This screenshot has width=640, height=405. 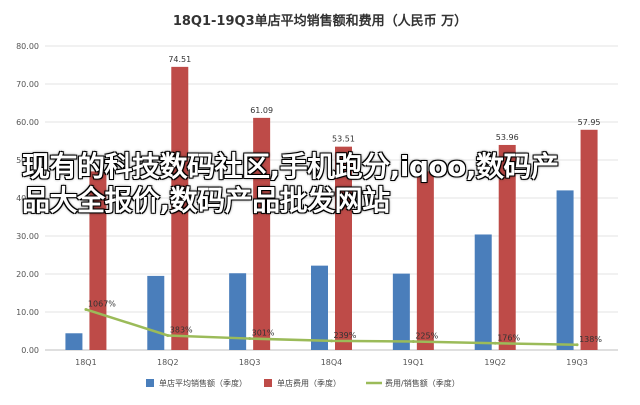 What do you see at coordinates (345, 335) in the screenshot?
I see `ratio-data-label: 239%` at bounding box center [345, 335].